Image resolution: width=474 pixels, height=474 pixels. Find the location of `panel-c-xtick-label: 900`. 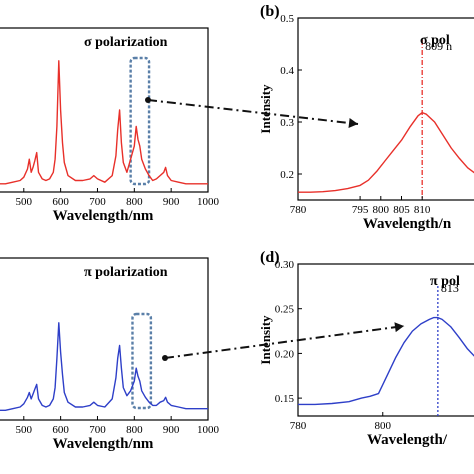

panel-c-xtick-label: 900 is located at coordinates (171, 430).